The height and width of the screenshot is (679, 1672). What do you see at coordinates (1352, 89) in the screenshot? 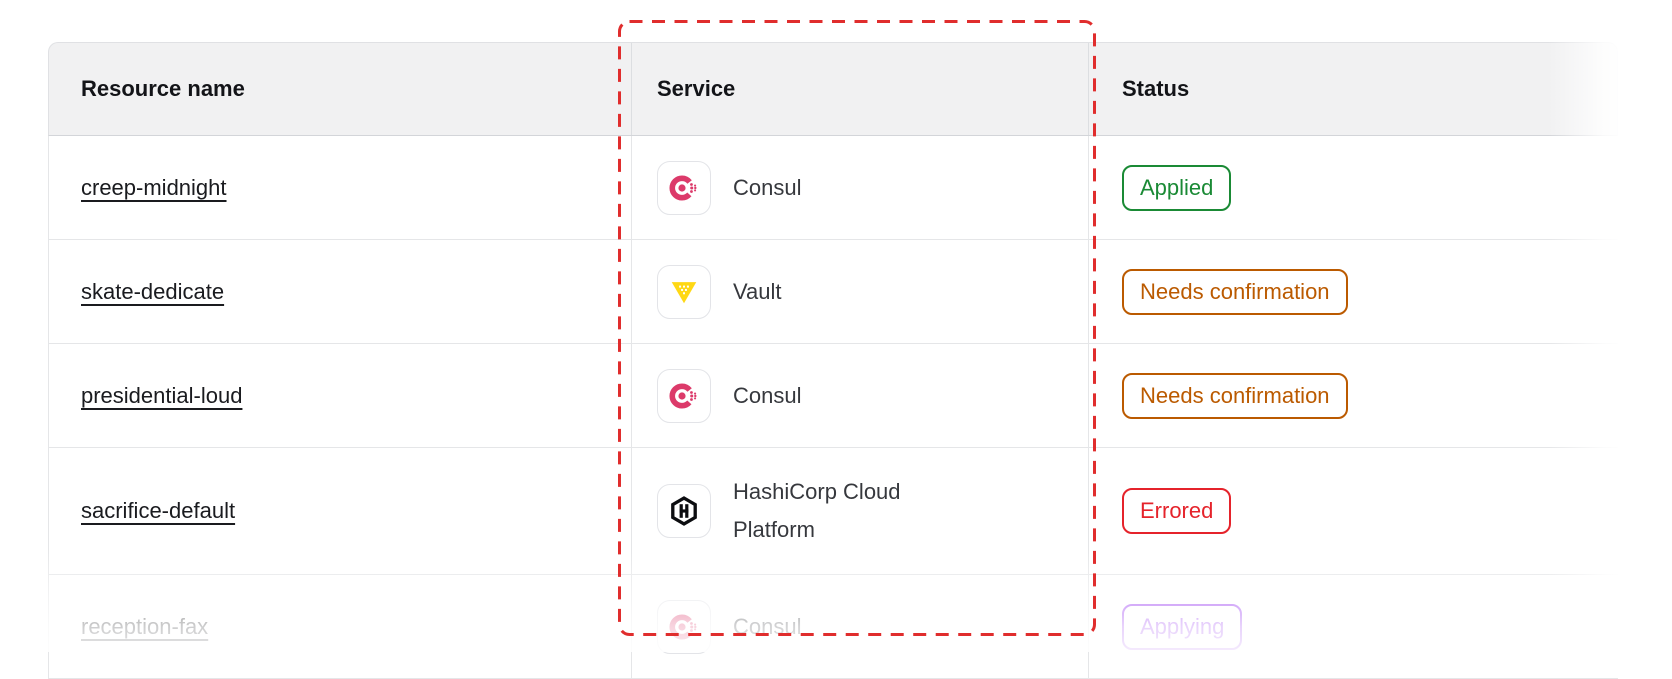
I see `column-header-status: Status` at bounding box center [1352, 89].